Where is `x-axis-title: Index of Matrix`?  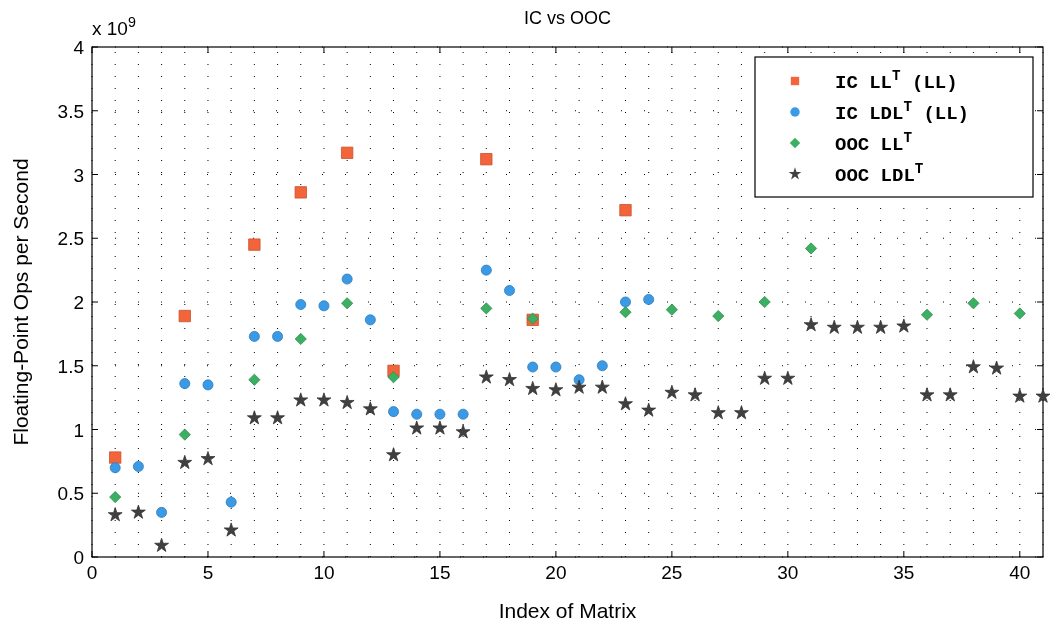 x-axis-title: Index of Matrix is located at coordinates (567, 610).